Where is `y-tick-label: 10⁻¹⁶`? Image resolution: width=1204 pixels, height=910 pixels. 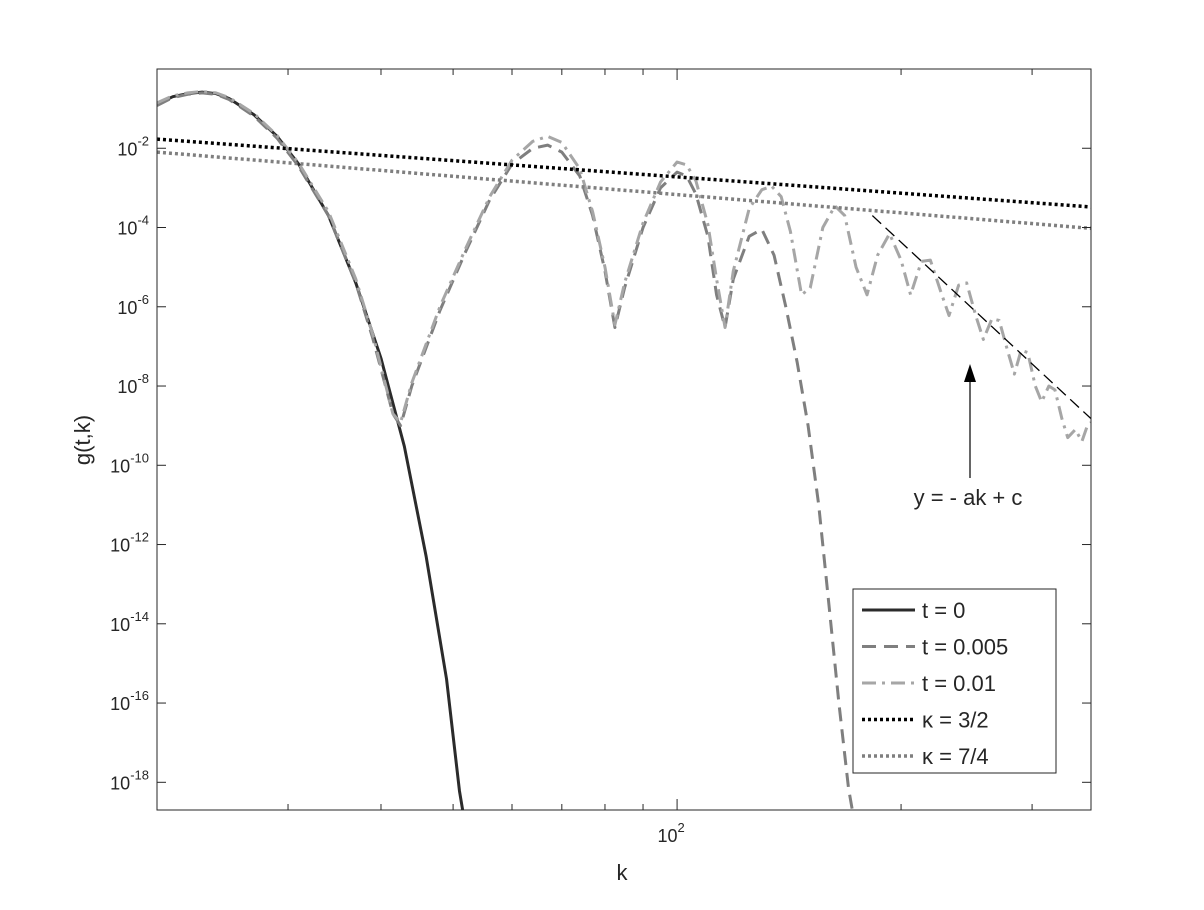 y-tick-label: 10⁻¹⁶ is located at coordinates (129, 701).